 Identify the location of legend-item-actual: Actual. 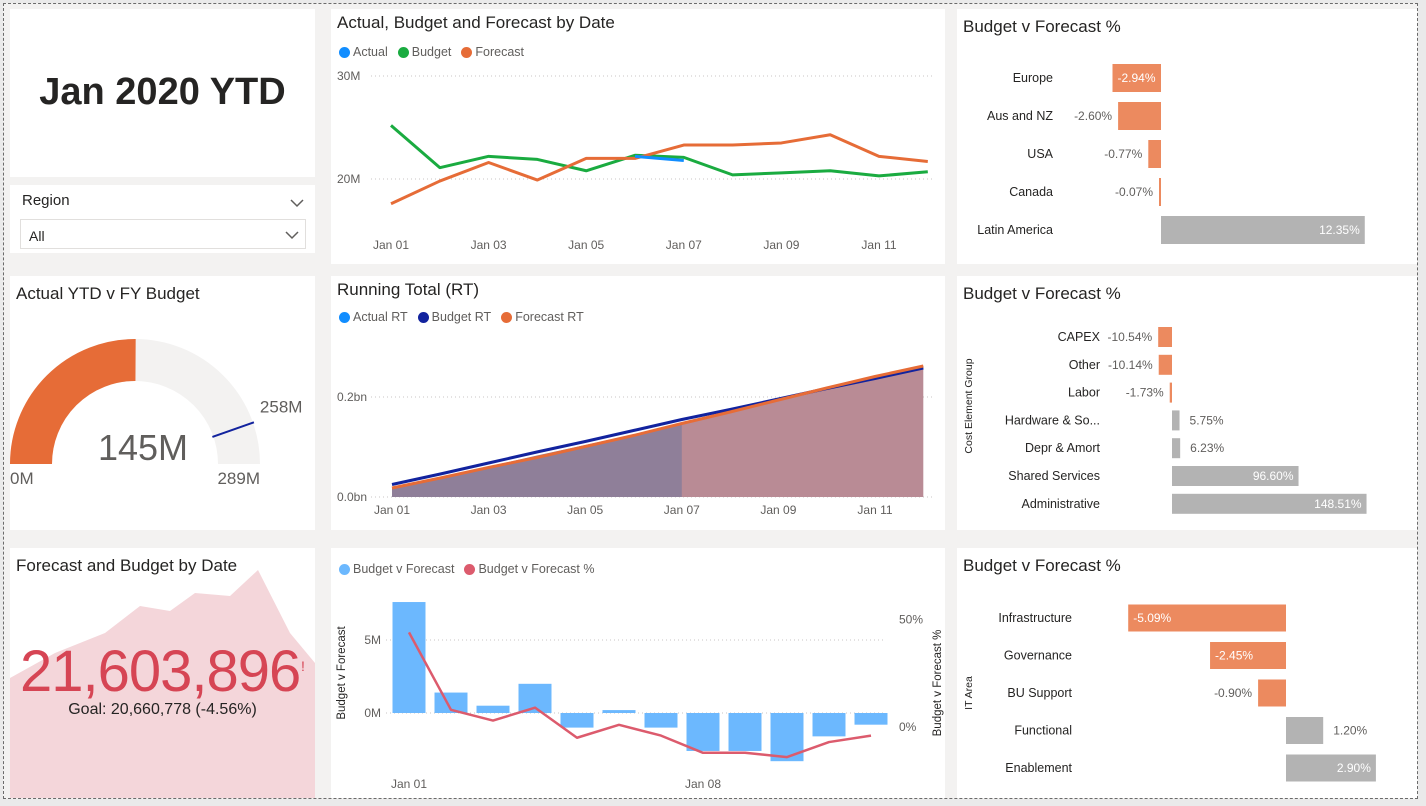
(363, 52).